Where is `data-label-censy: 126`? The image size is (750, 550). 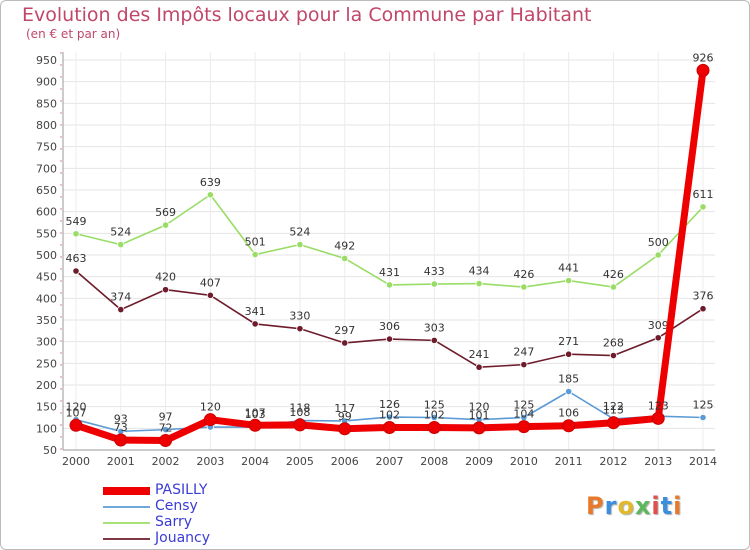
data-label-censy: 126 is located at coordinates (389, 404).